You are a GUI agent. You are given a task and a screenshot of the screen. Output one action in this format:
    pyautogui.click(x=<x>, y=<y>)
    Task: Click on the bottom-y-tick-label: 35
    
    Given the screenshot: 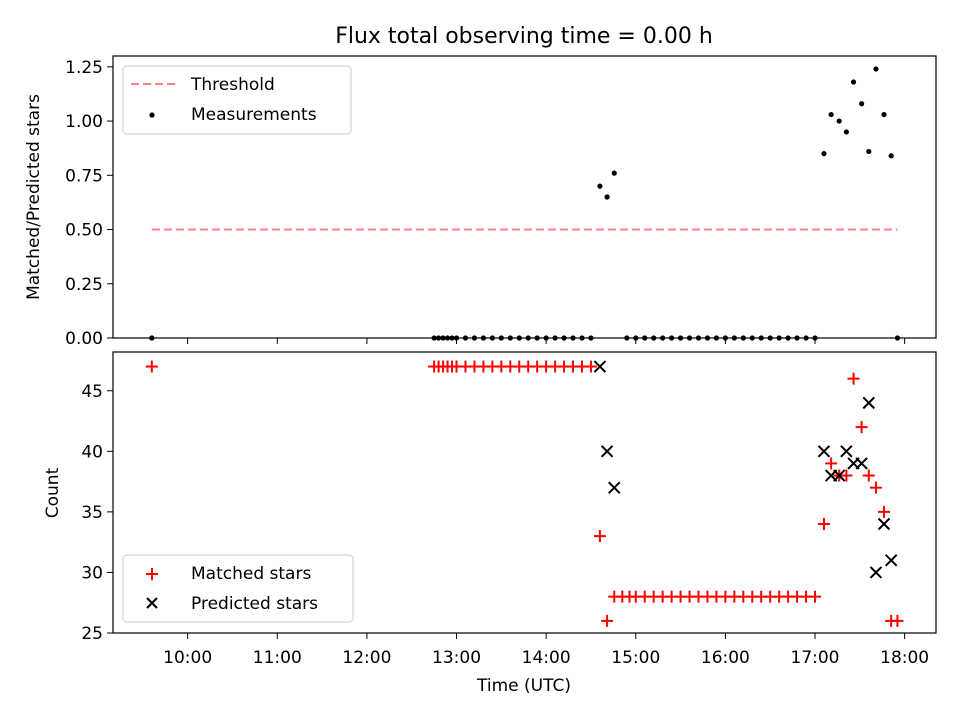 What is the action you would take?
    pyautogui.click(x=92, y=513)
    